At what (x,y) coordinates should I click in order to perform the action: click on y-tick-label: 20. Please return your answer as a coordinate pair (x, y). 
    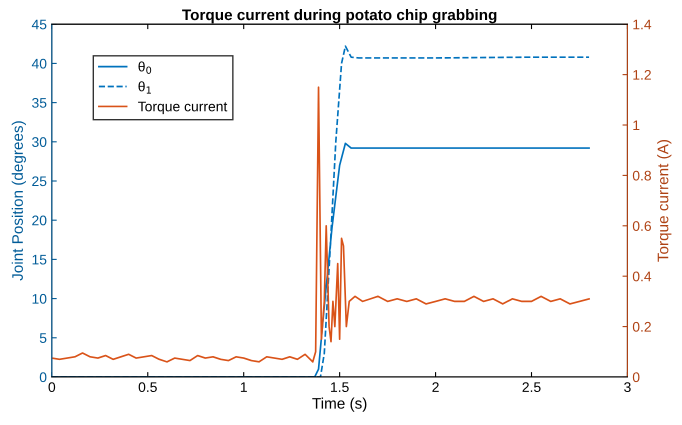
    Looking at the image, I should click on (39, 221).